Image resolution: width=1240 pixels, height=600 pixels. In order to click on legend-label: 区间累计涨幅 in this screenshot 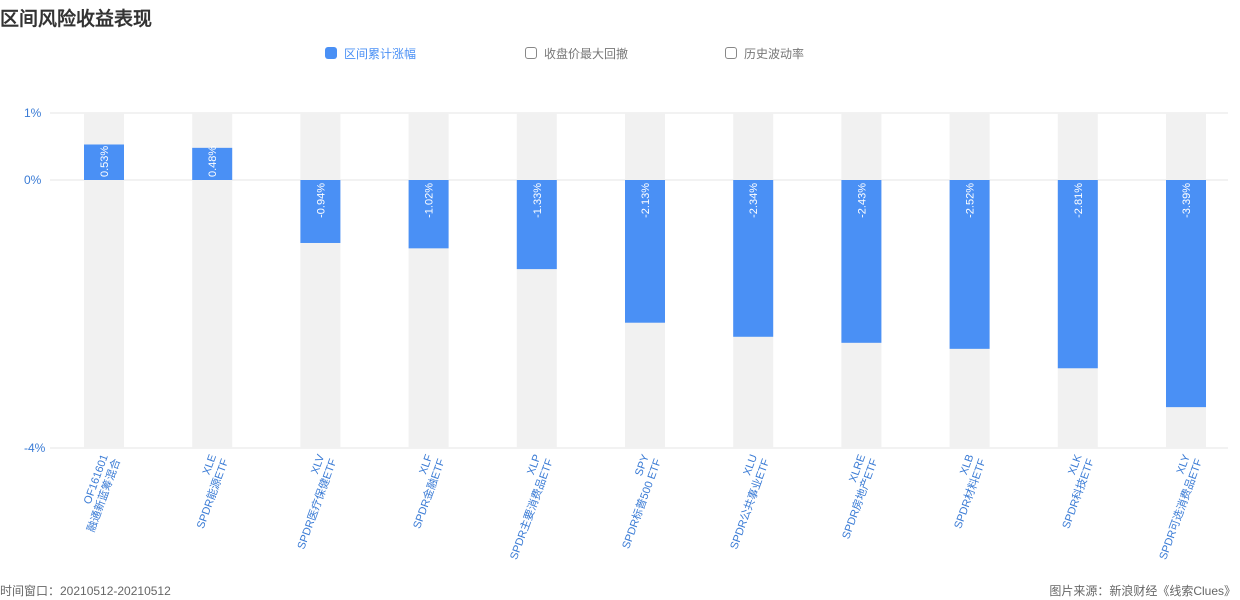, I will do `click(380, 53)`.